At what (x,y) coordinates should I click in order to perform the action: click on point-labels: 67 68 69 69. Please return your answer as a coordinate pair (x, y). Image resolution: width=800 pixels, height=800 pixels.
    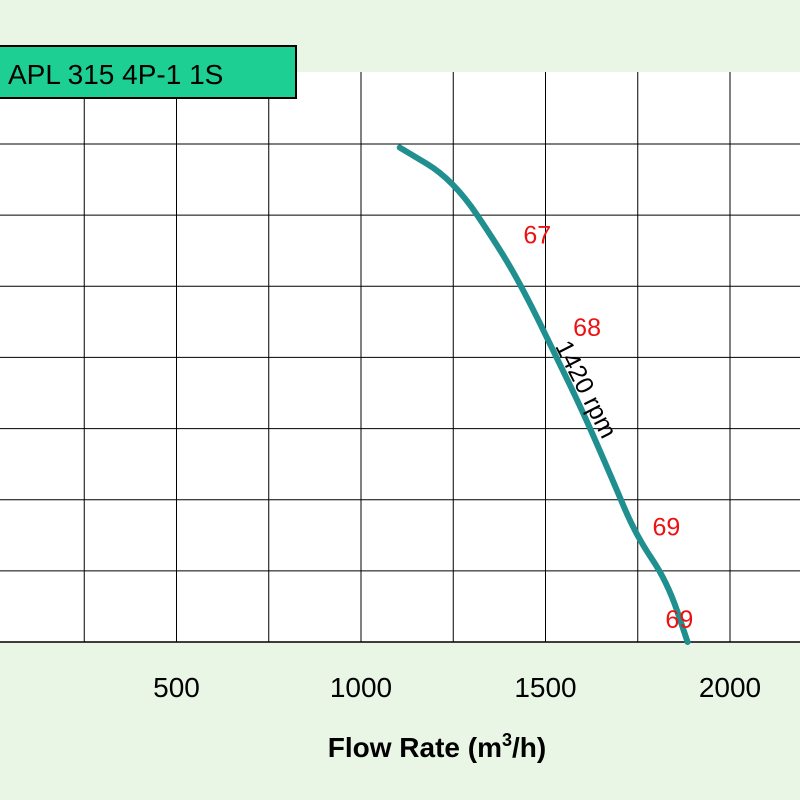
    Looking at the image, I should click on (608, 428).